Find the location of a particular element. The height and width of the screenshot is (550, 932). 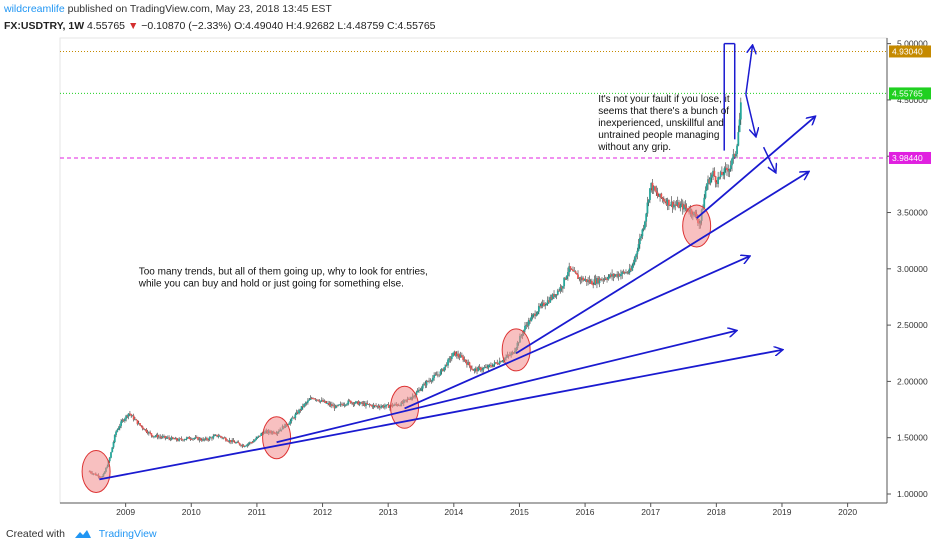

annotation-line: seems that there's a bunch of is located at coordinates (663, 111).